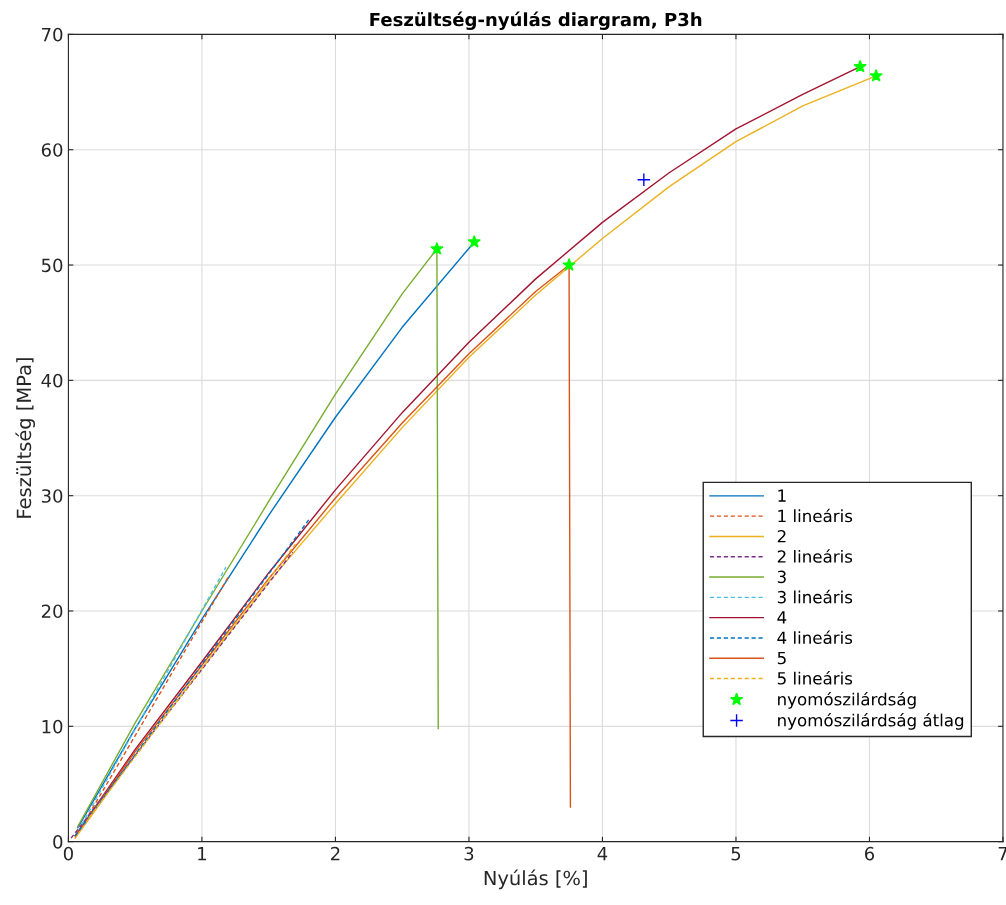 The width and height of the screenshot is (1006, 905). What do you see at coordinates (815, 678) in the screenshot?
I see `legend-label: 5 lineáris` at bounding box center [815, 678].